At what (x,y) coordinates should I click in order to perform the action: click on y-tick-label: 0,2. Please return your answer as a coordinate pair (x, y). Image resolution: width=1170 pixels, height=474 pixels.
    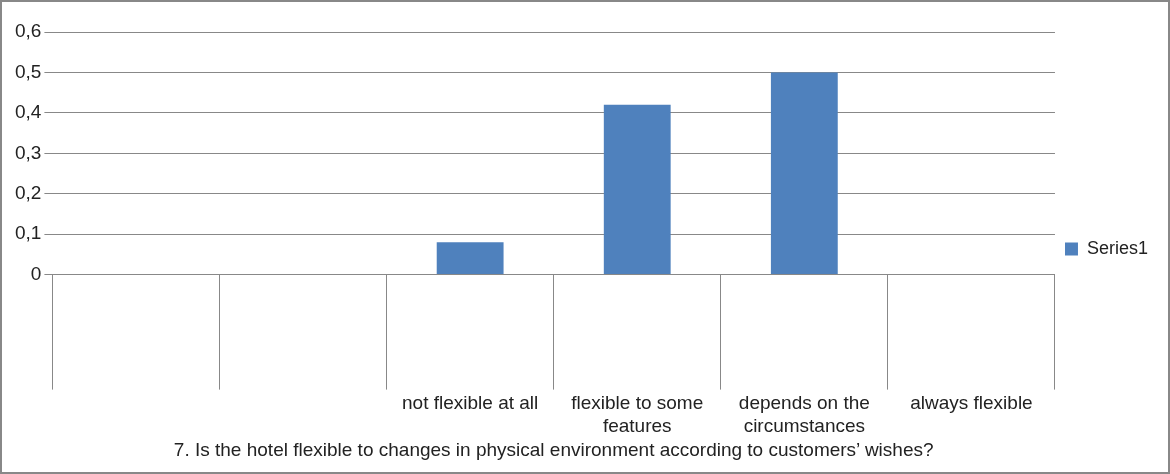
    Looking at the image, I should click on (28, 192).